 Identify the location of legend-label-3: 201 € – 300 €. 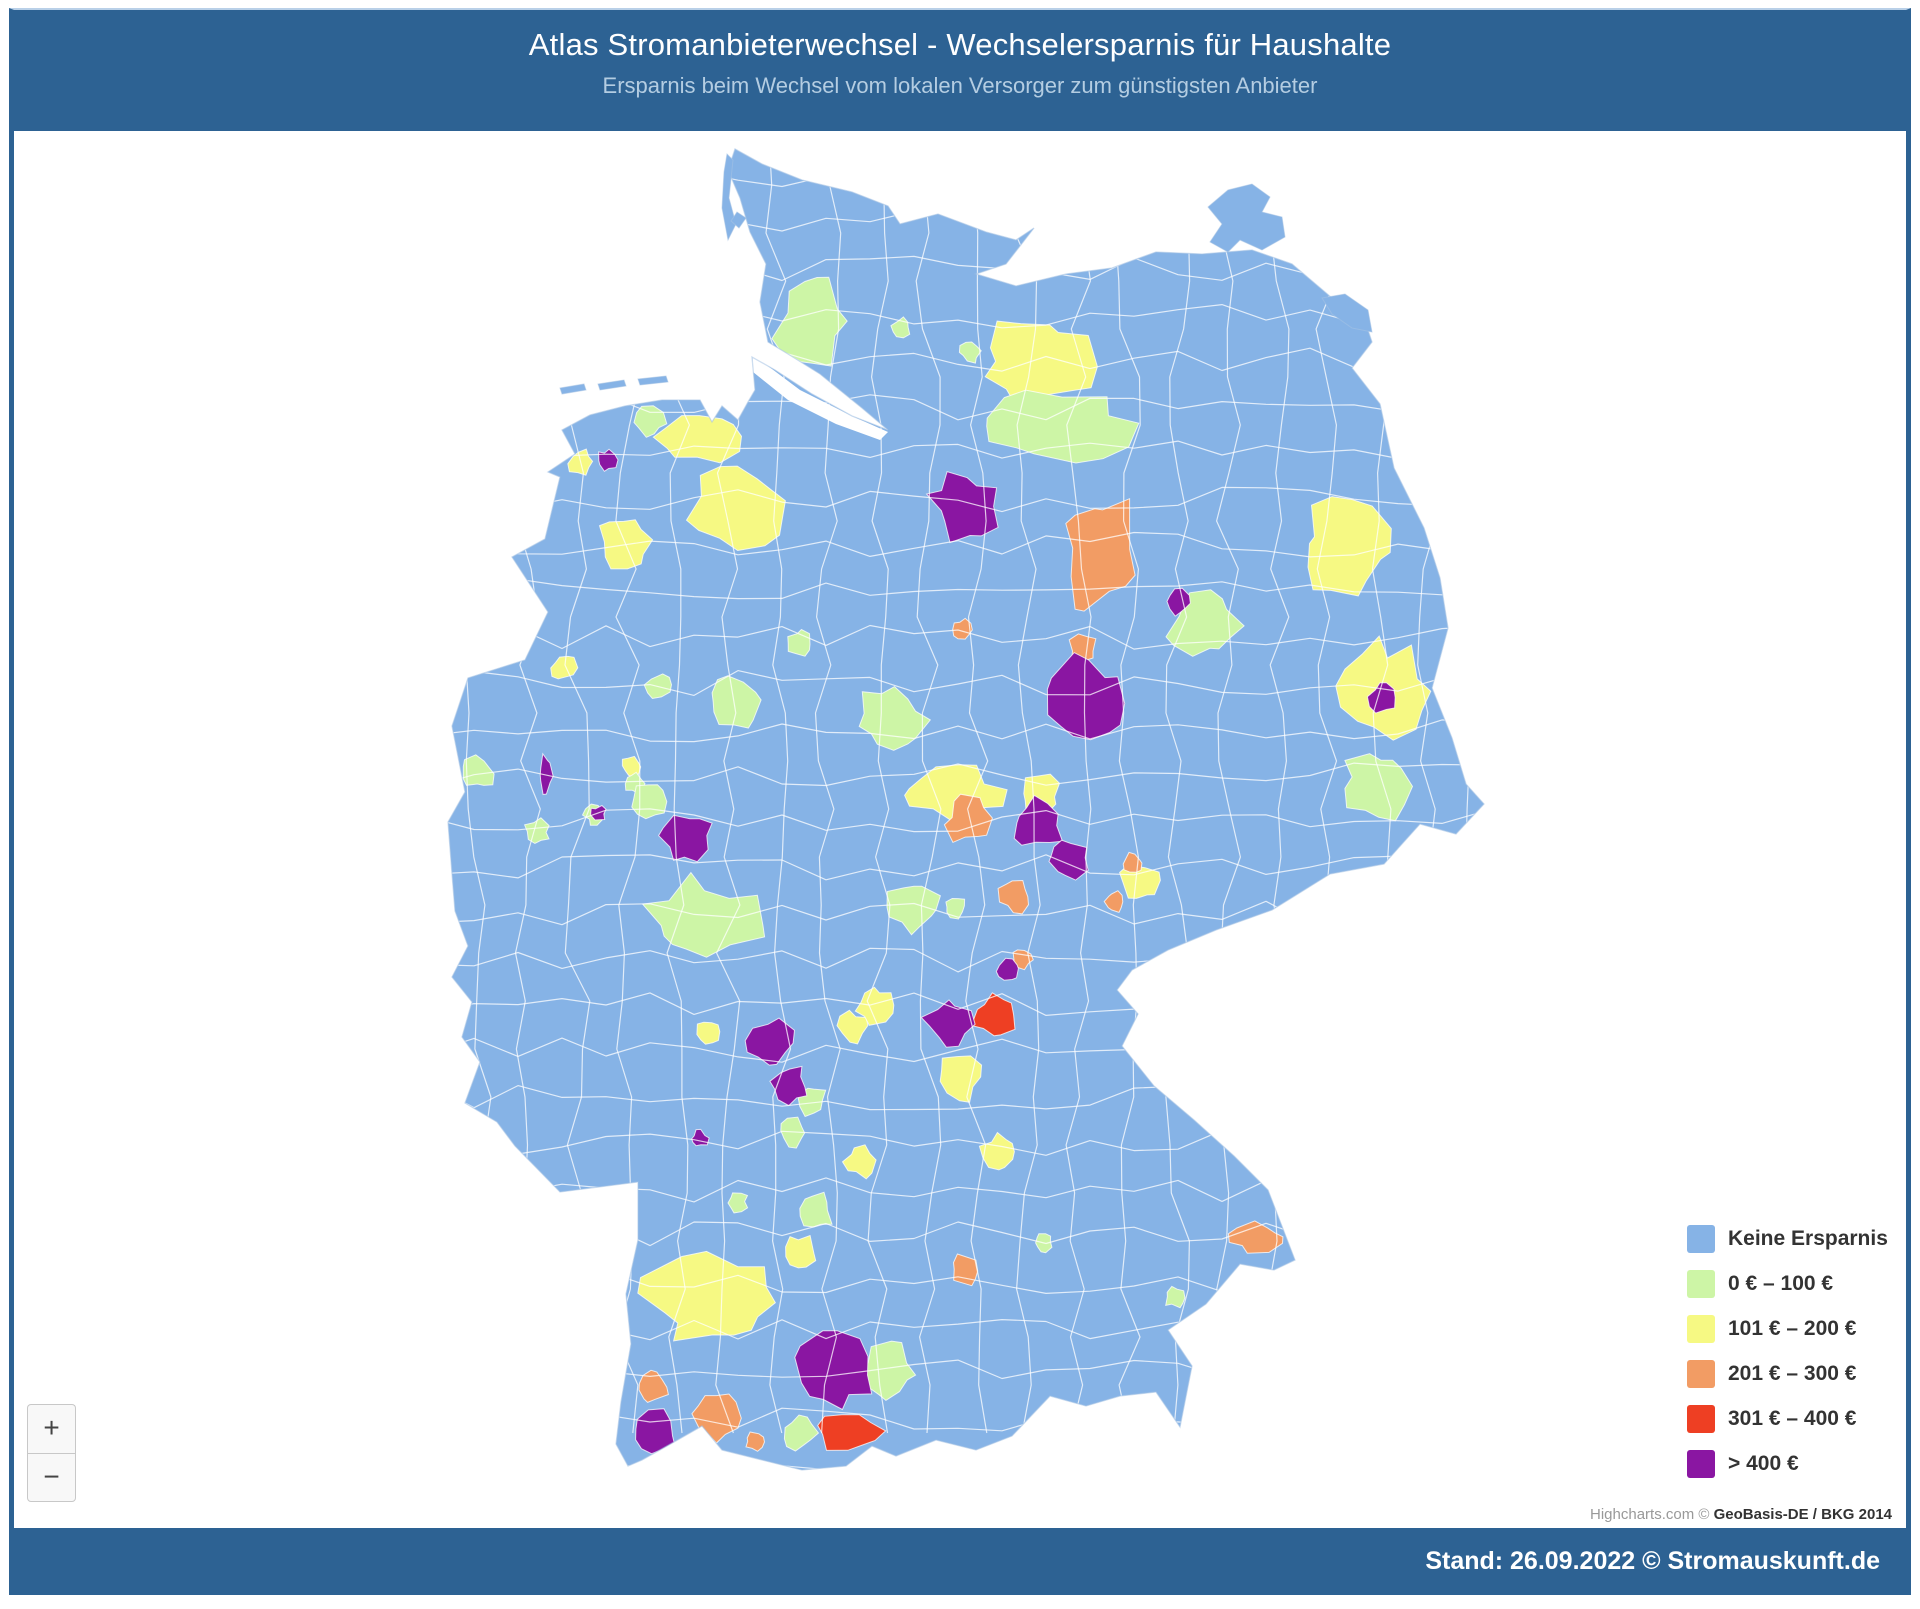
(1792, 1373).